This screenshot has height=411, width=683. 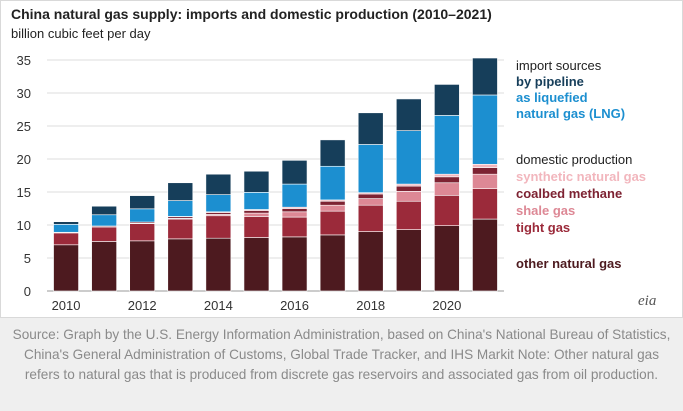 I want to click on y-tick-label: 5, so click(x=27, y=258).